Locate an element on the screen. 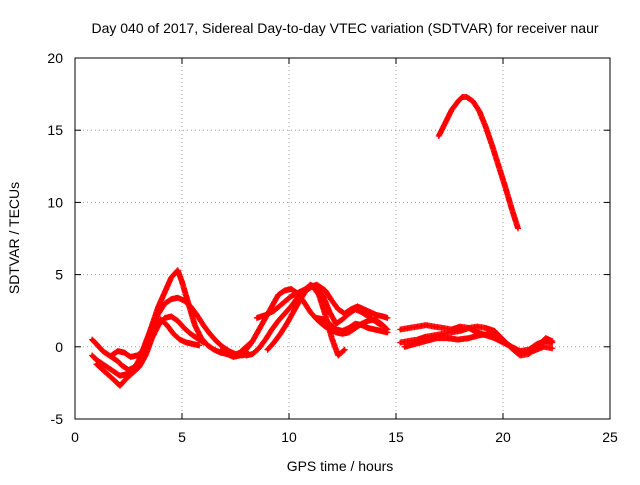 Image resolution: width=640 pixels, height=485 pixels. series-track-d is located at coordinates (155, 338).